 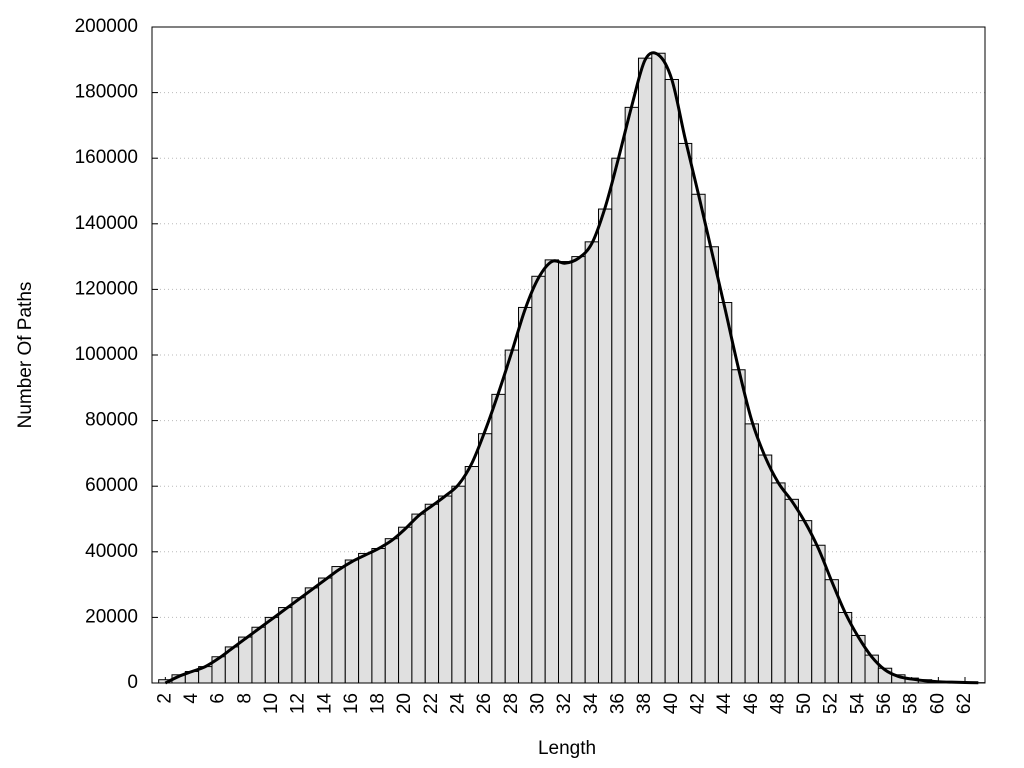 I want to click on x-tick-label: 16, so click(x=351, y=703).